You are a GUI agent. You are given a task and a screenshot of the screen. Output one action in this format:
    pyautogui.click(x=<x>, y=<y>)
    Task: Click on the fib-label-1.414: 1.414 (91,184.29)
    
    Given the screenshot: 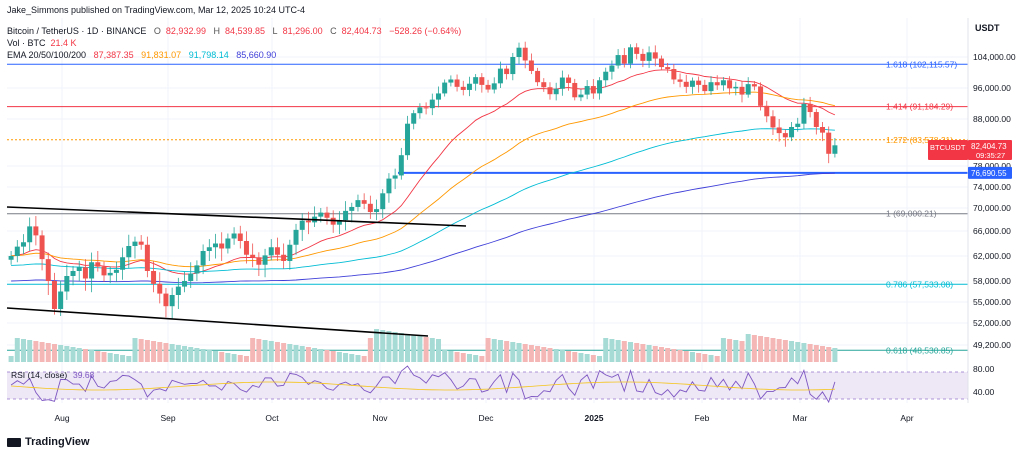 What is the action you would take?
    pyautogui.click(x=919, y=107)
    